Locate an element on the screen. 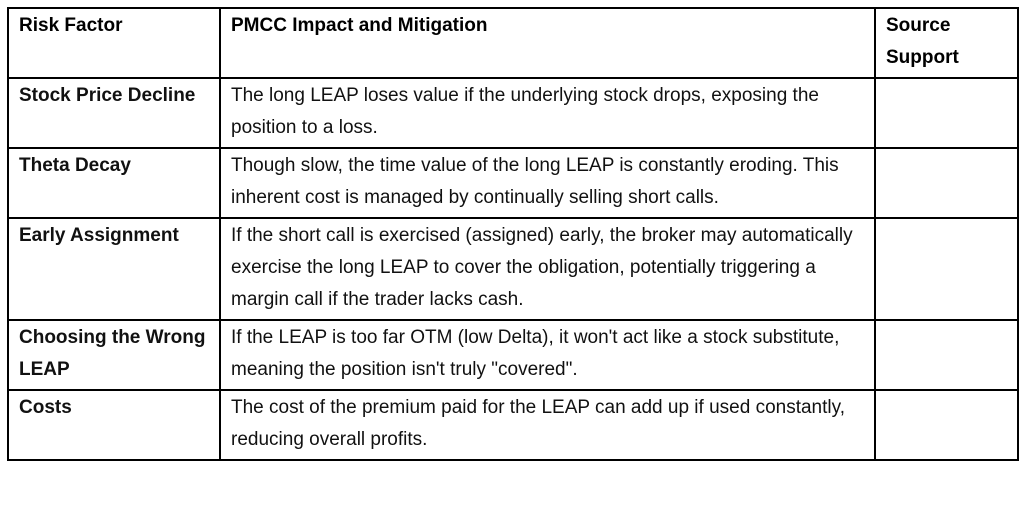 This screenshot has width=1024, height=528. header-source-support: Source Support is located at coordinates (946, 43).